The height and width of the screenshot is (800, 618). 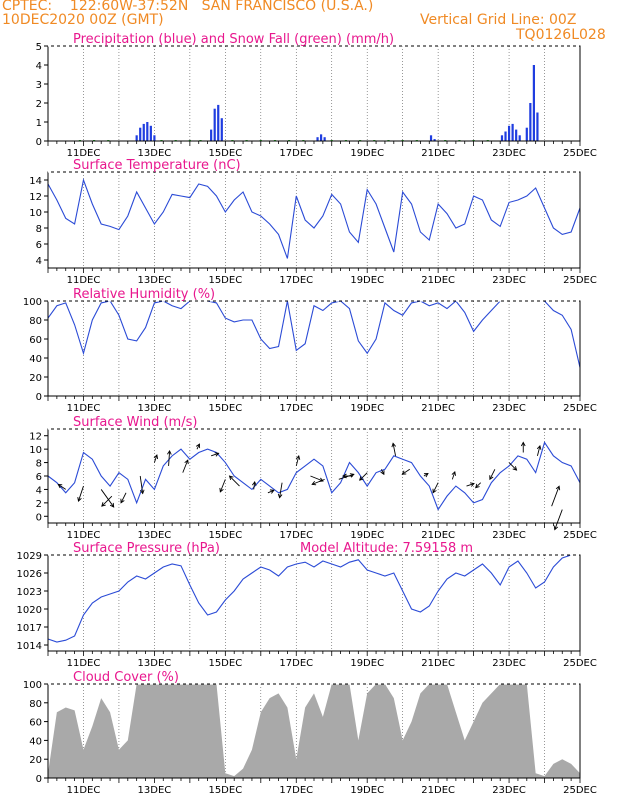 What do you see at coordinates (39, 261) in the screenshot?
I see `y-tick-label: 4` at bounding box center [39, 261].